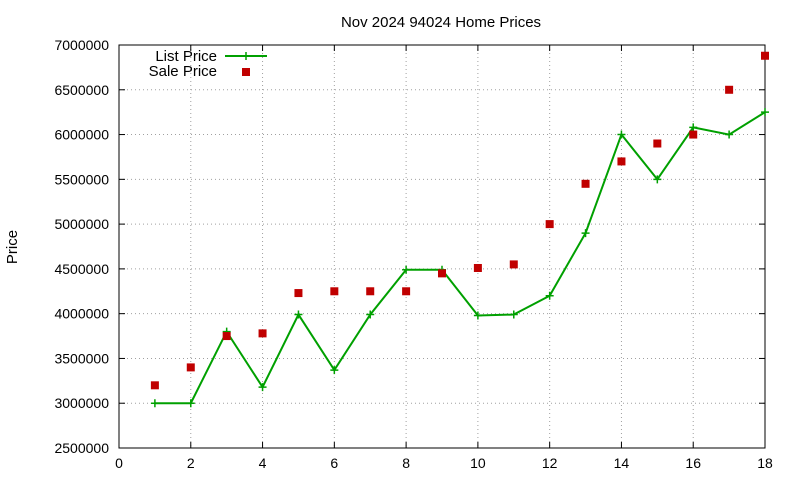 This screenshot has width=800, height=480. Describe the element at coordinates (81, 448) in the screenshot. I see `y-tick-label: 2500000` at that location.